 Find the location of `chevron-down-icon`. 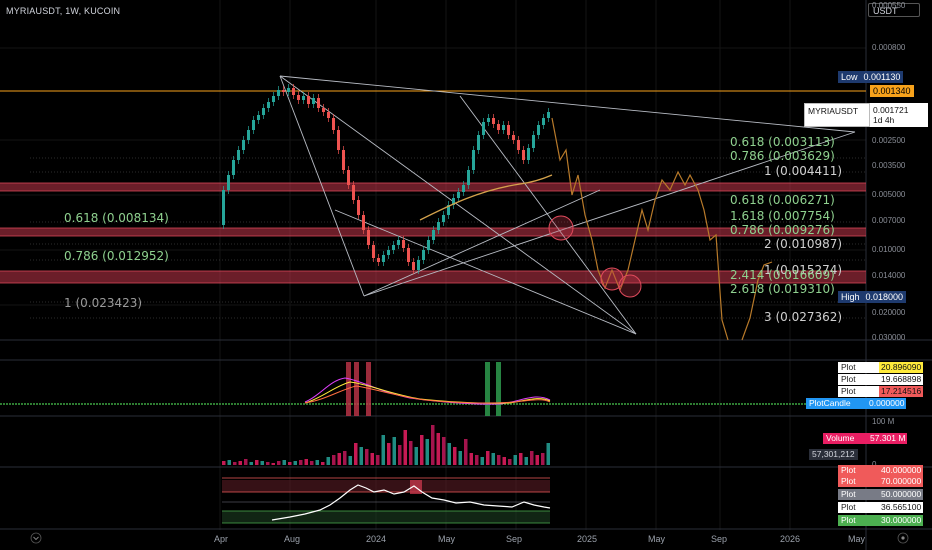

chevron-down-icon is located at coordinates (36, 538).